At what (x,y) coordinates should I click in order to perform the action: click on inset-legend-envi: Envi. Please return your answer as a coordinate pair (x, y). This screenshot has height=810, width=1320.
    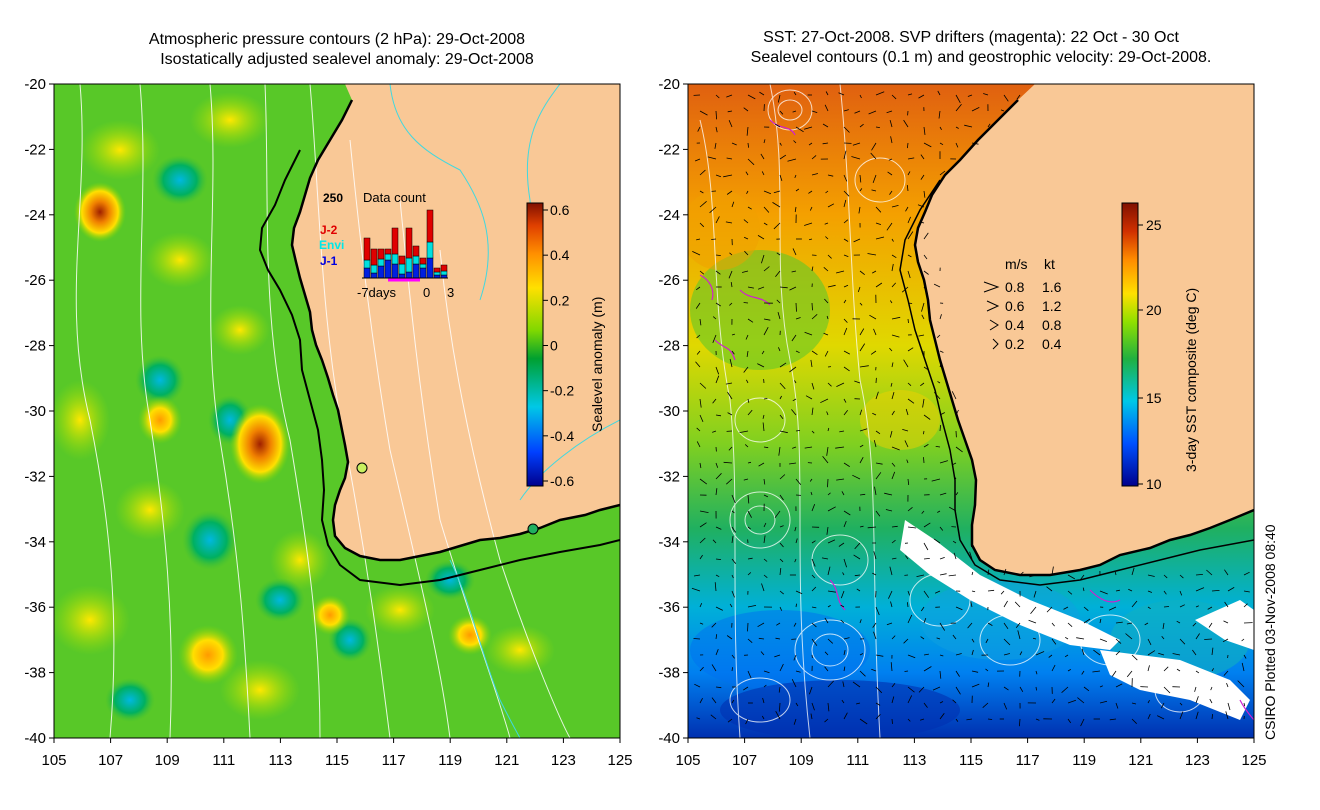
    Looking at the image, I should click on (331, 245).